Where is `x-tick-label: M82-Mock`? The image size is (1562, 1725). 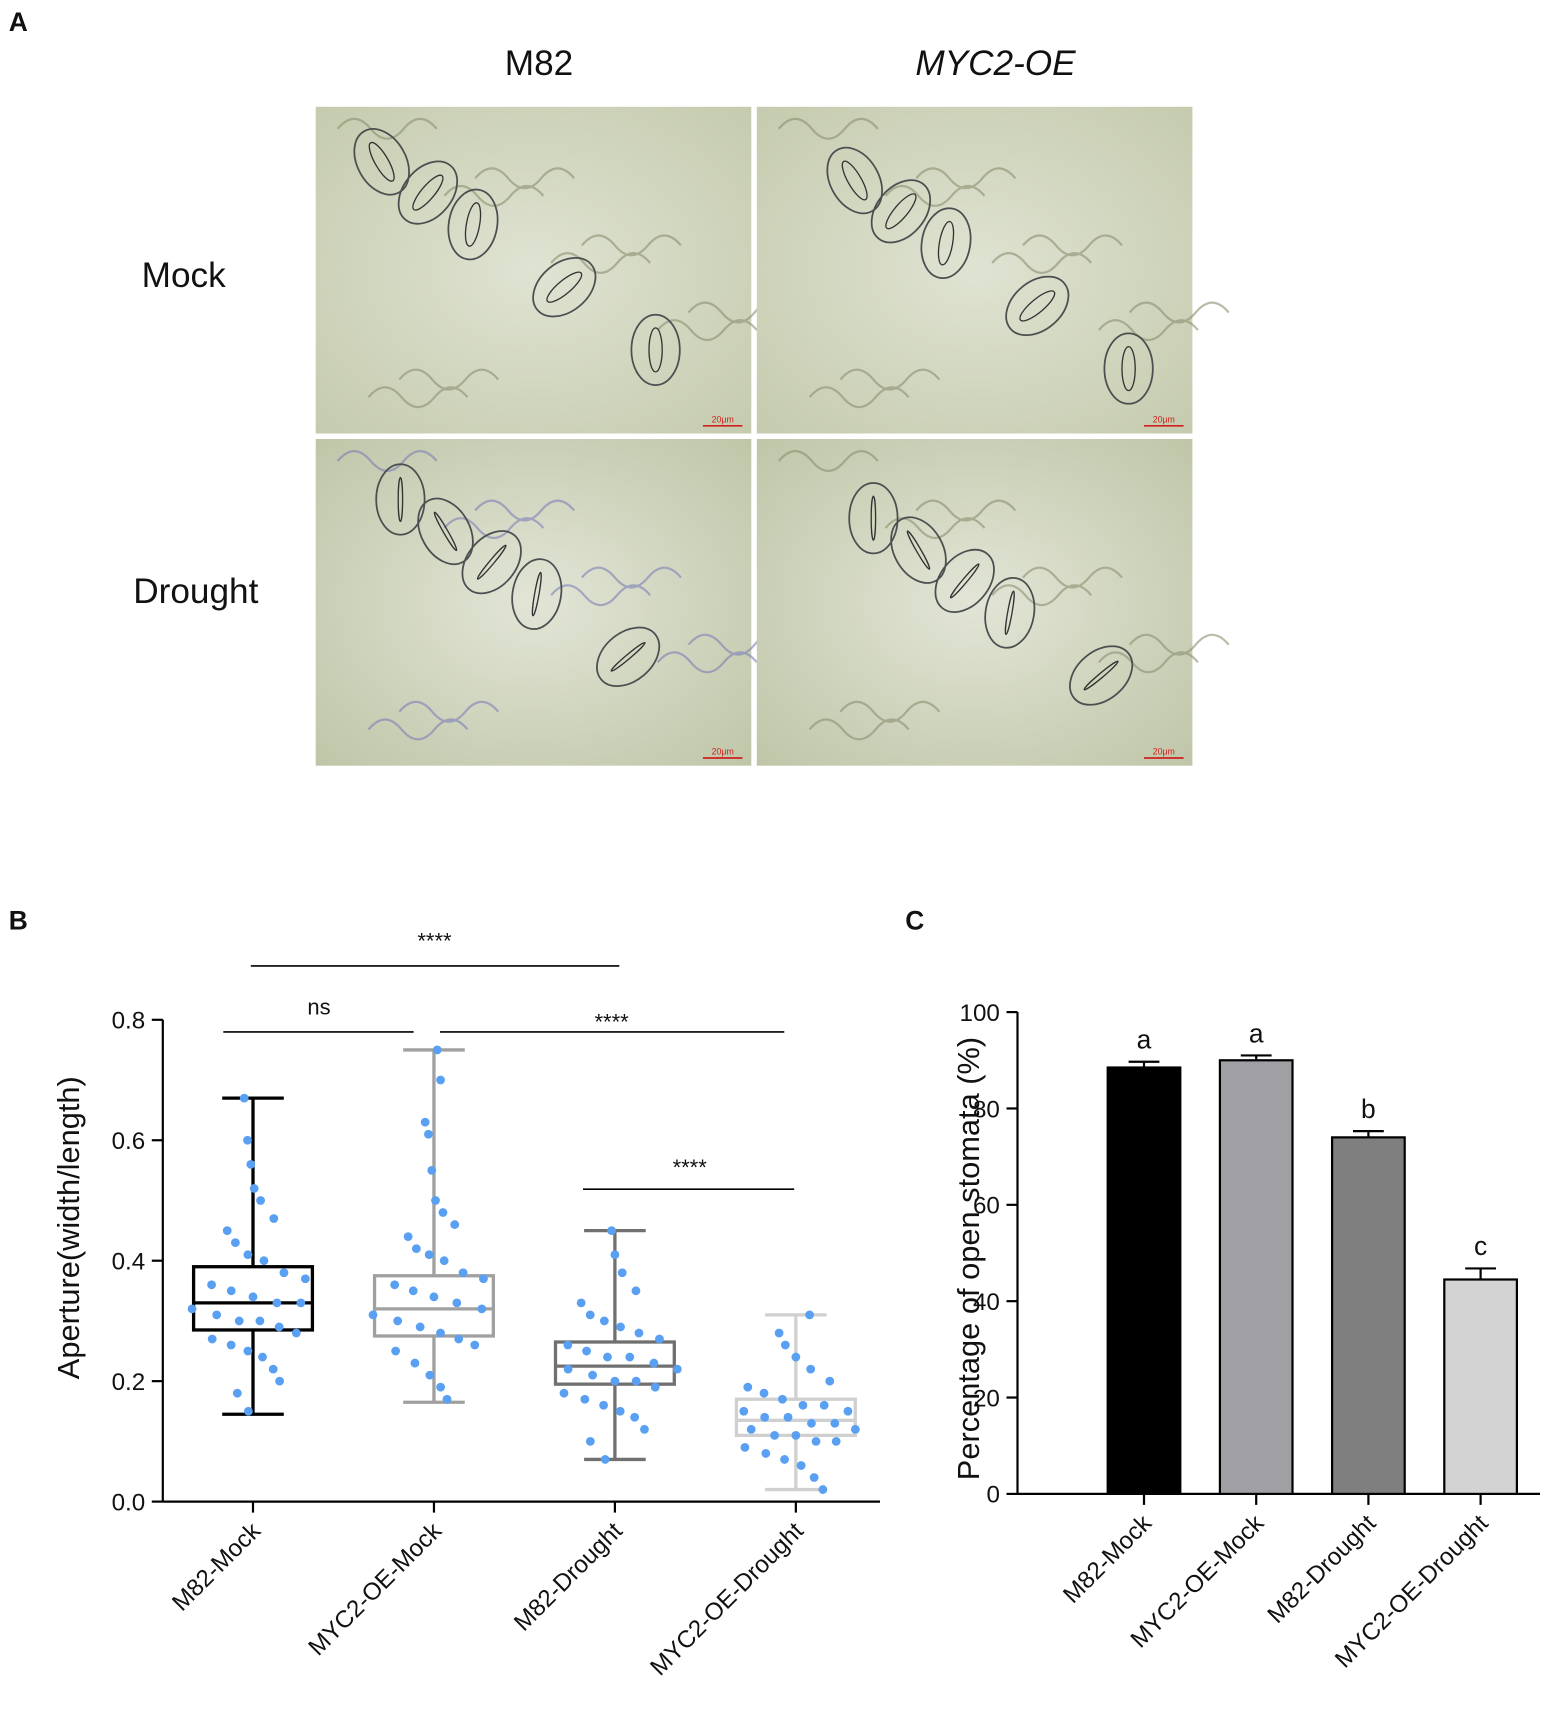
x-tick-label: M82-Mock is located at coordinates (217, 1567).